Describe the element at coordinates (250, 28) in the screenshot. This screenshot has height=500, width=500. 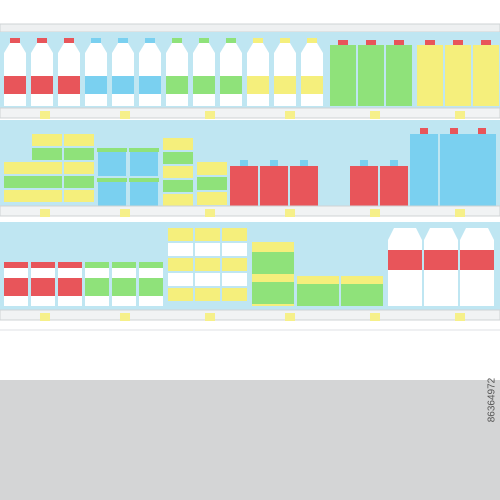
I see `shelf-top` at that location.